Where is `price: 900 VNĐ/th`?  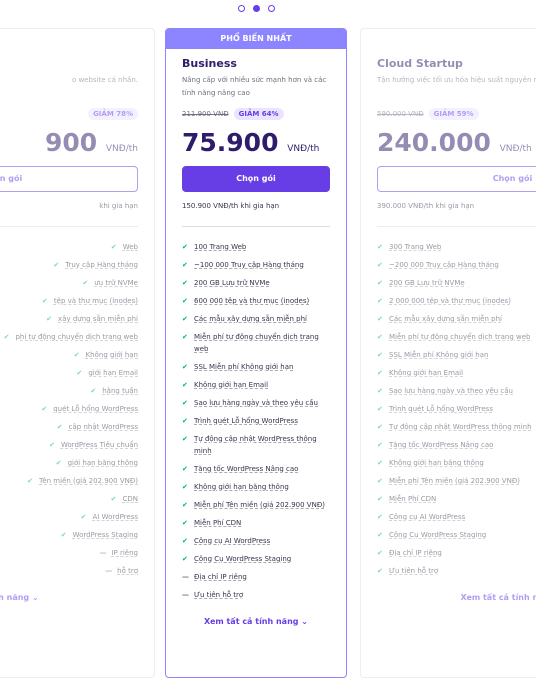 price: 900 VNĐ/th is located at coordinates (69, 144).